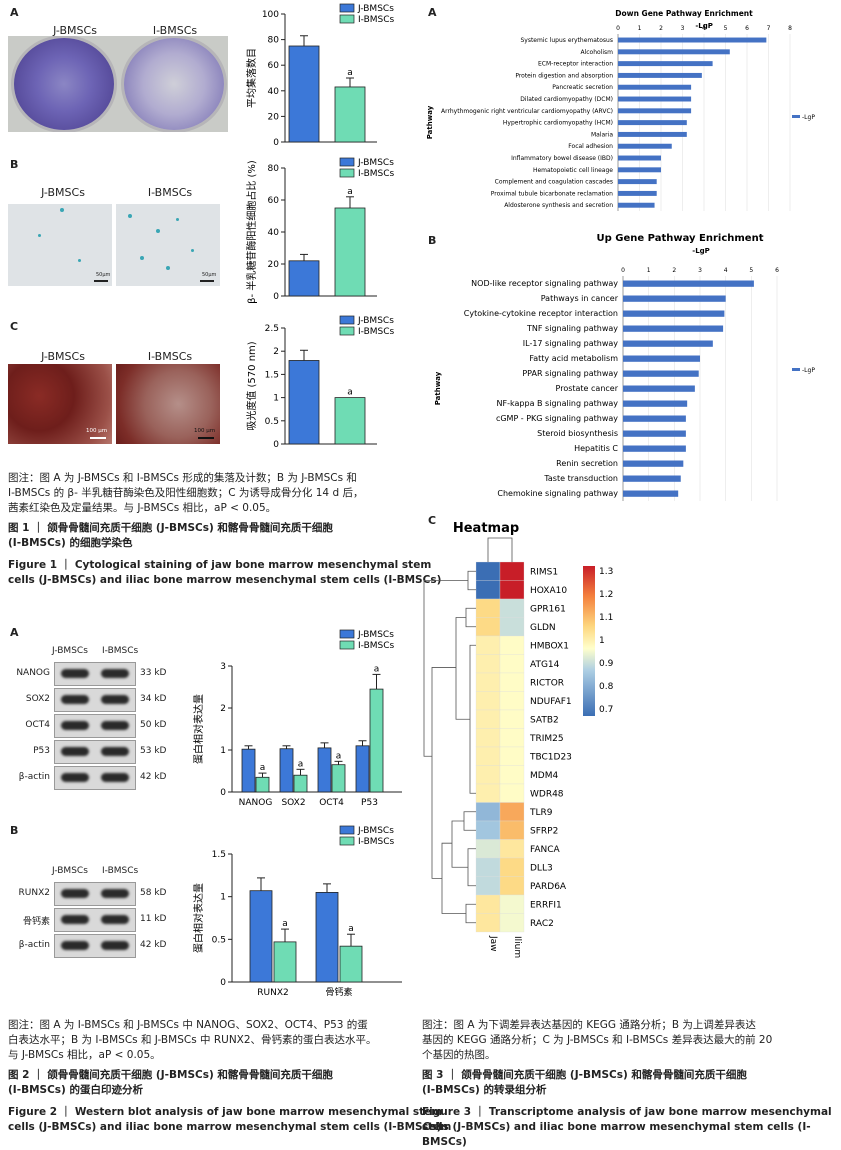  What do you see at coordinates (700, 270) in the screenshot?
I see `x-tick-label: 3` at bounding box center [700, 270].